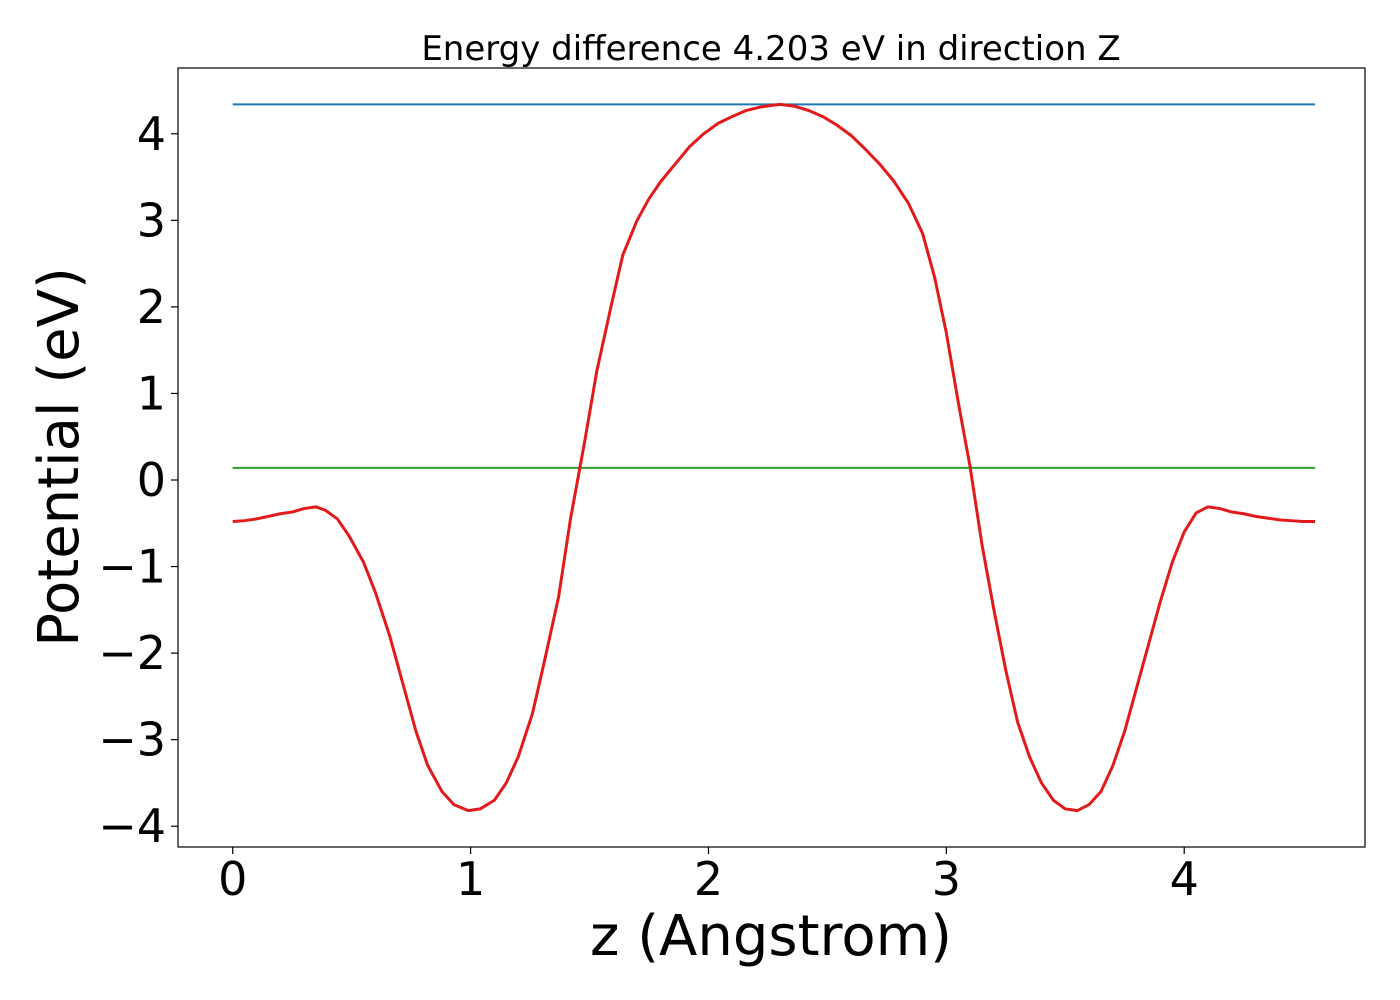  I want to click on y-axis: −4 −3 −2 −1 0 1 2 3 4, so click(138, 480).